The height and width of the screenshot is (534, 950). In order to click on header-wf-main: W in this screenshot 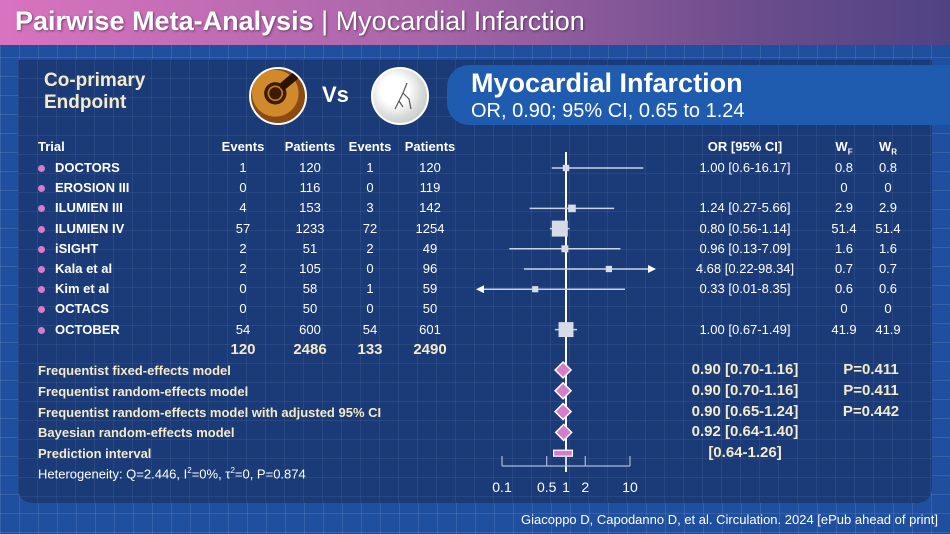, I will do `click(841, 146)`.